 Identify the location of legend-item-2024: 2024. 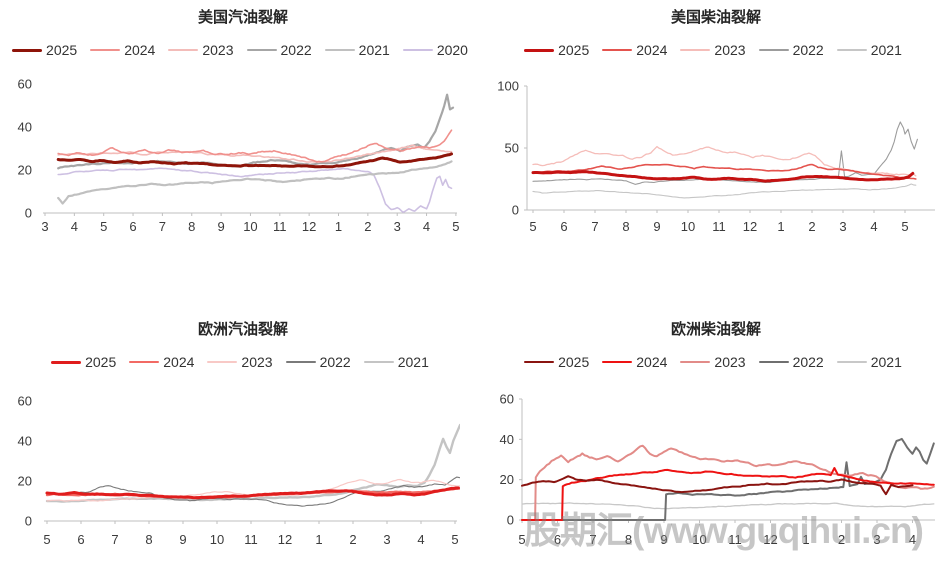
(634, 50).